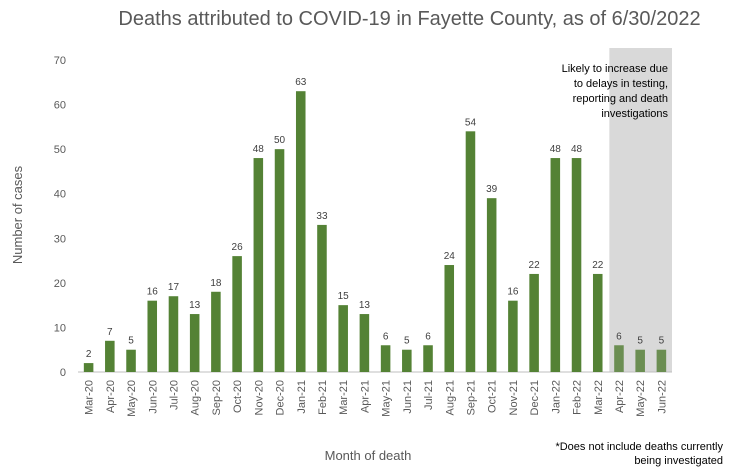 This screenshot has height=469, width=729. Describe the element at coordinates (662, 397) in the screenshot. I see `x-tick-label: Jun-22` at that location.